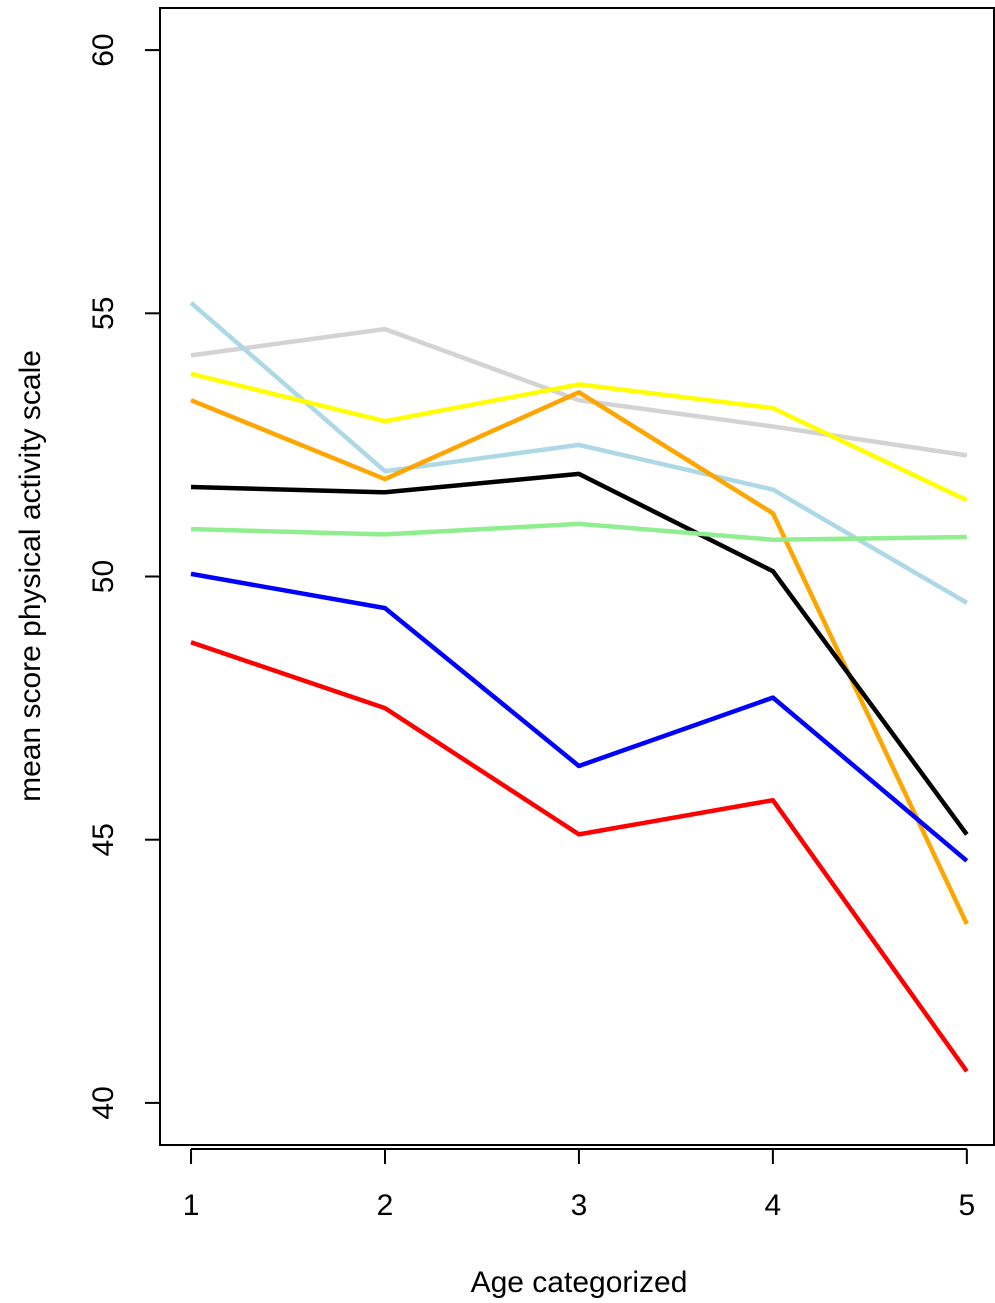  I want to click on x-axis-label: Age categorized, so click(579, 1282).